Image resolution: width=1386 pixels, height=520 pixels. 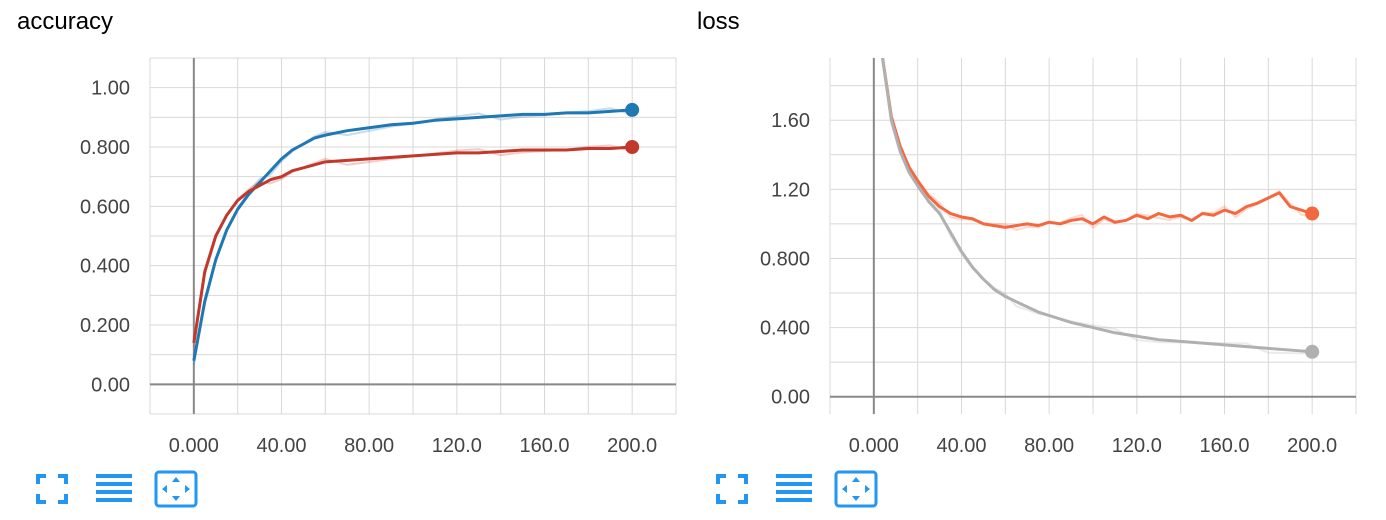 I want to click on chart-title: accuracy, so click(x=65, y=21).